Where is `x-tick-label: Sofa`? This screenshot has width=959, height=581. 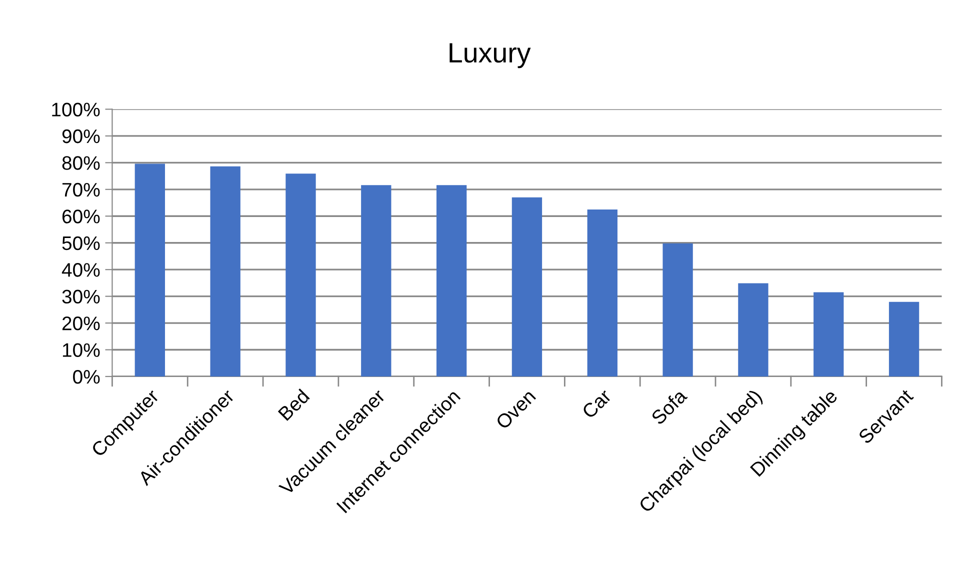
x-tick-label: Sofa is located at coordinates (669, 407).